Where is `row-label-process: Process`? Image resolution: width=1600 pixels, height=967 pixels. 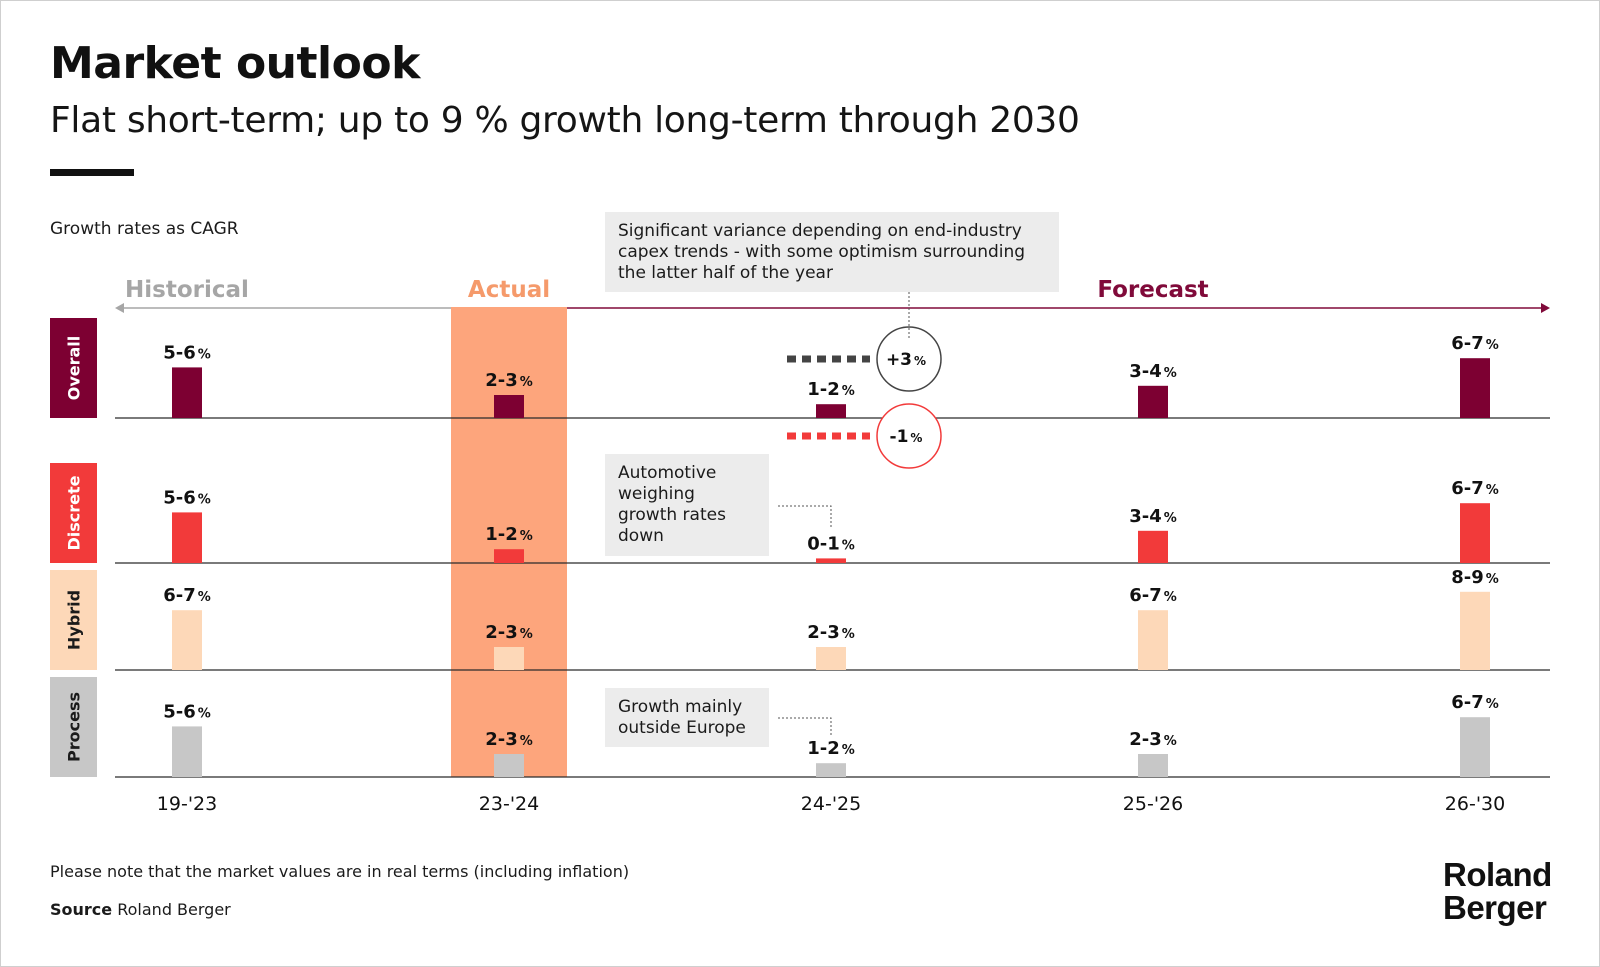 row-label-process: Process is located at coordinates (74, 727).